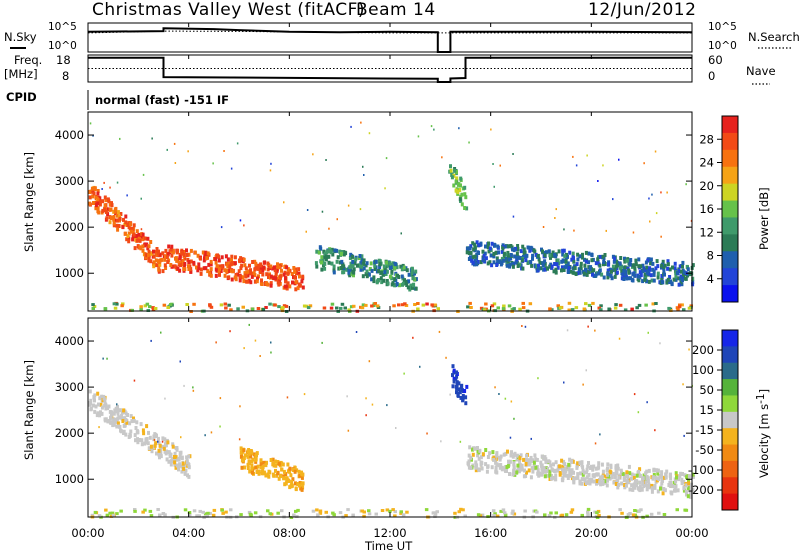 This screenshot has height=554, width=800. I want to click on colorbar-tick-label: 200, so click(703, 350).